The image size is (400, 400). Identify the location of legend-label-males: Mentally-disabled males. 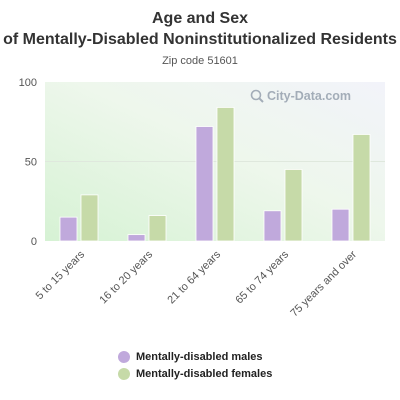
(199, 357).